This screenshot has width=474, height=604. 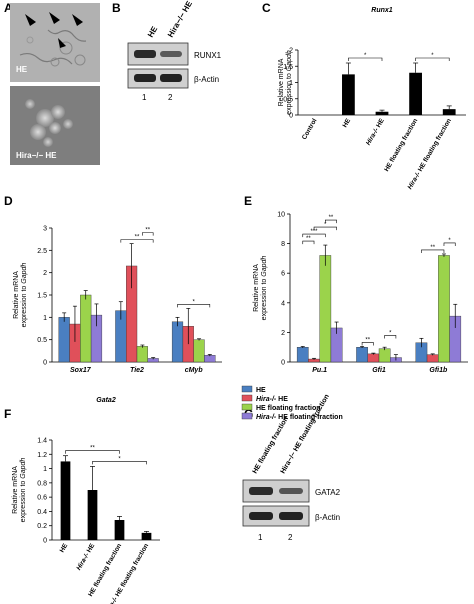 What do you see at coordinates (36, 155) in the screenshot?
I see `micrograph-hira-caption: Hira−/− HE` at bounding box center [36, 155].